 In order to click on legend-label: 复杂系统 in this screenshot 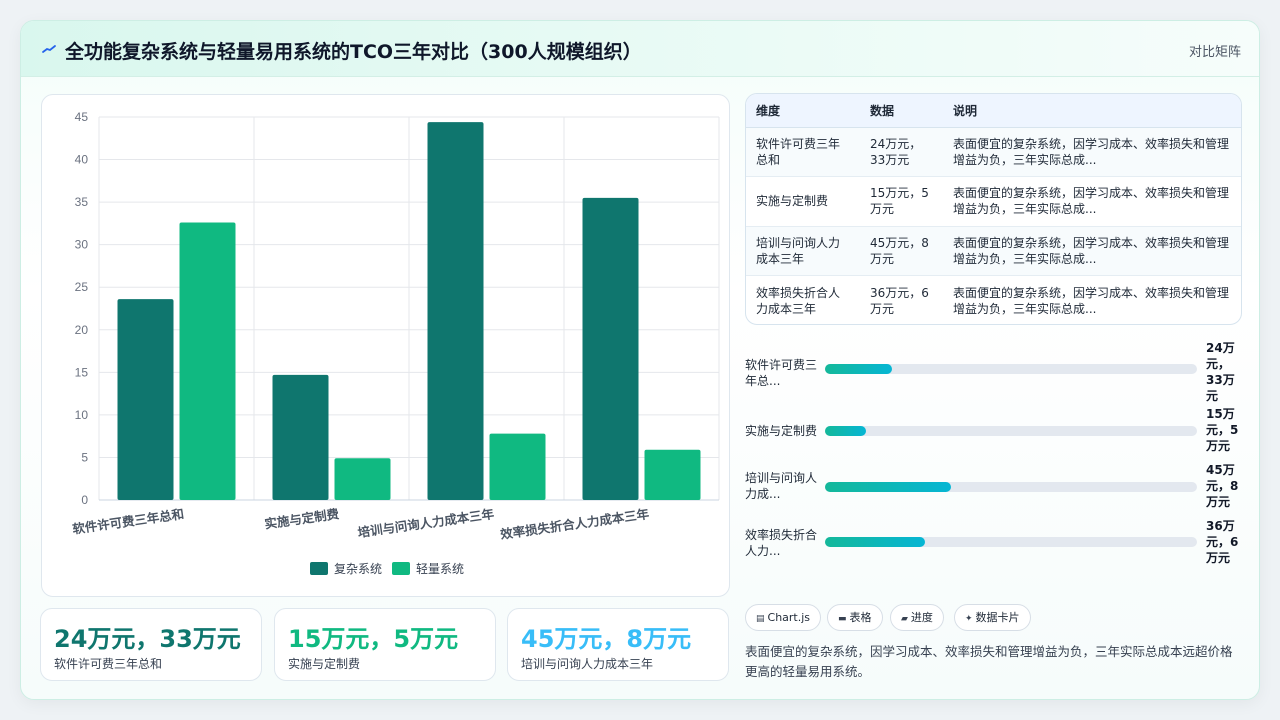, I will do `click(358, 569)`.